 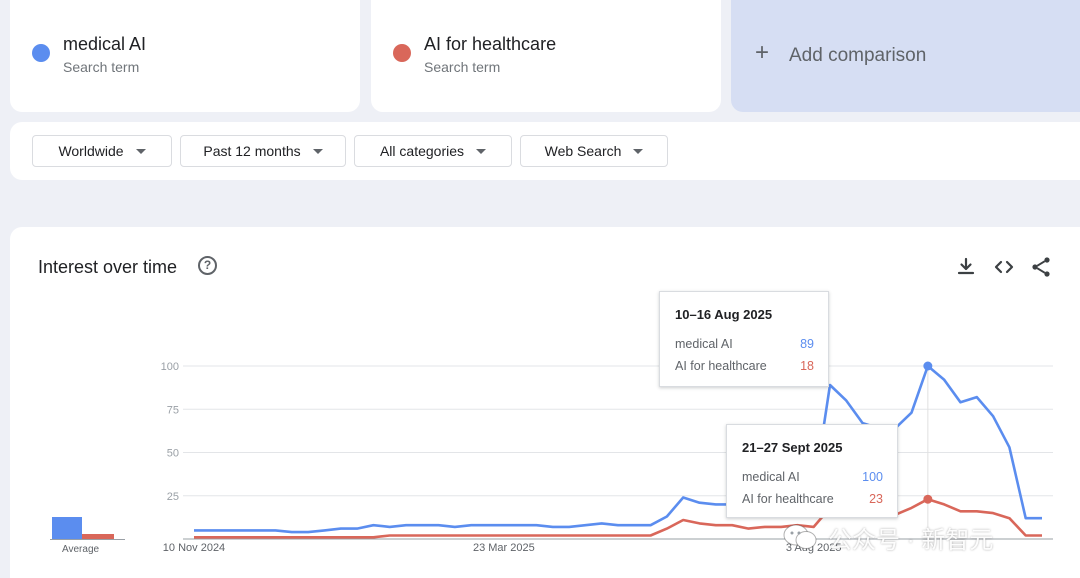 I want to click on plus-icon: +, so click(x=762, y=52).